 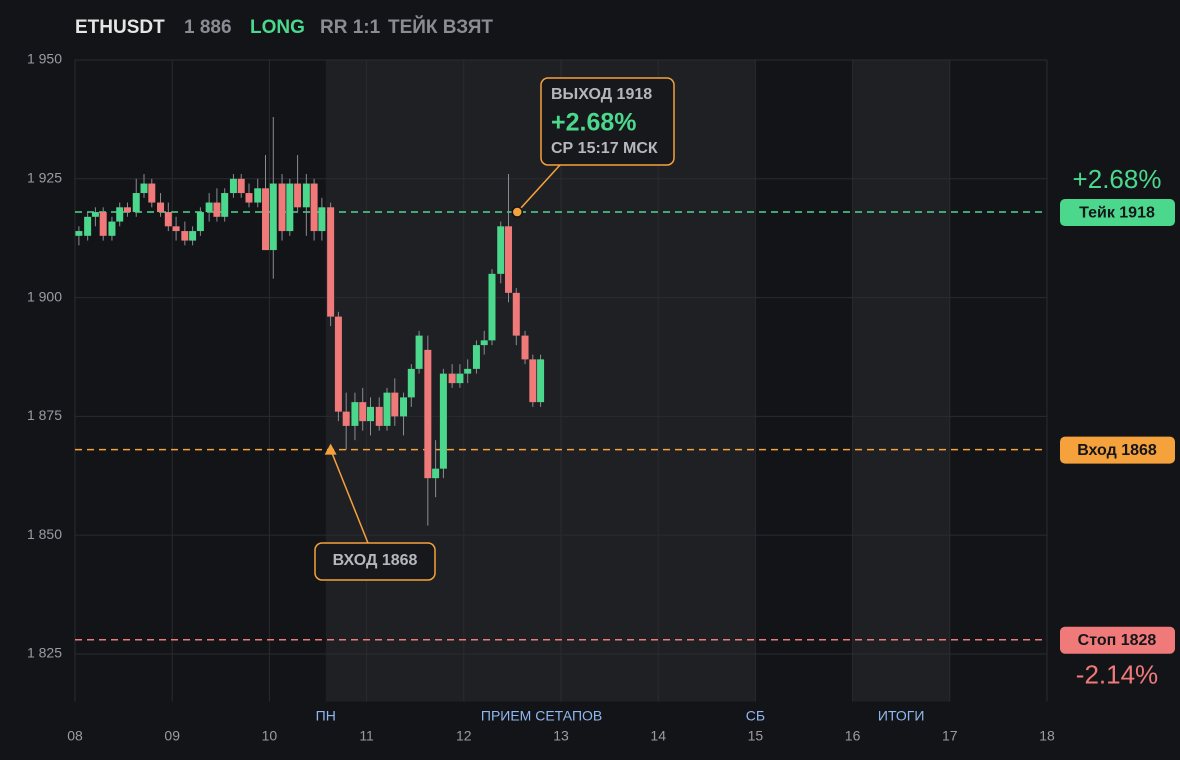 What do you see at coordinates (44, 296) in the screenshot?
I see `y-tick-label: 1 900` at bounding box center [44, 296].